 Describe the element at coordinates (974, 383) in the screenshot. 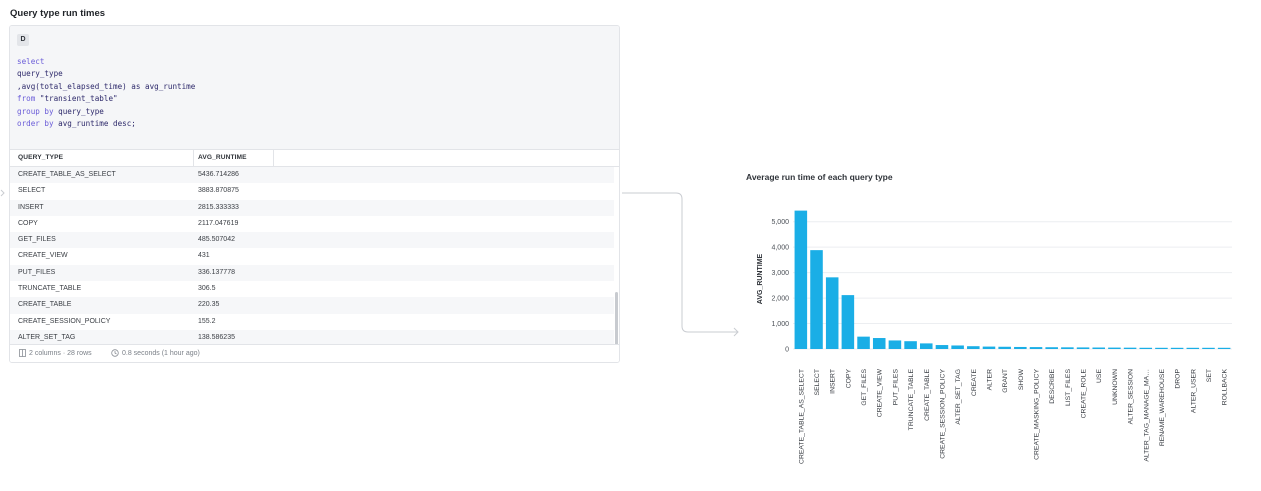

I see `x-tick-label: CREATE` at that location.